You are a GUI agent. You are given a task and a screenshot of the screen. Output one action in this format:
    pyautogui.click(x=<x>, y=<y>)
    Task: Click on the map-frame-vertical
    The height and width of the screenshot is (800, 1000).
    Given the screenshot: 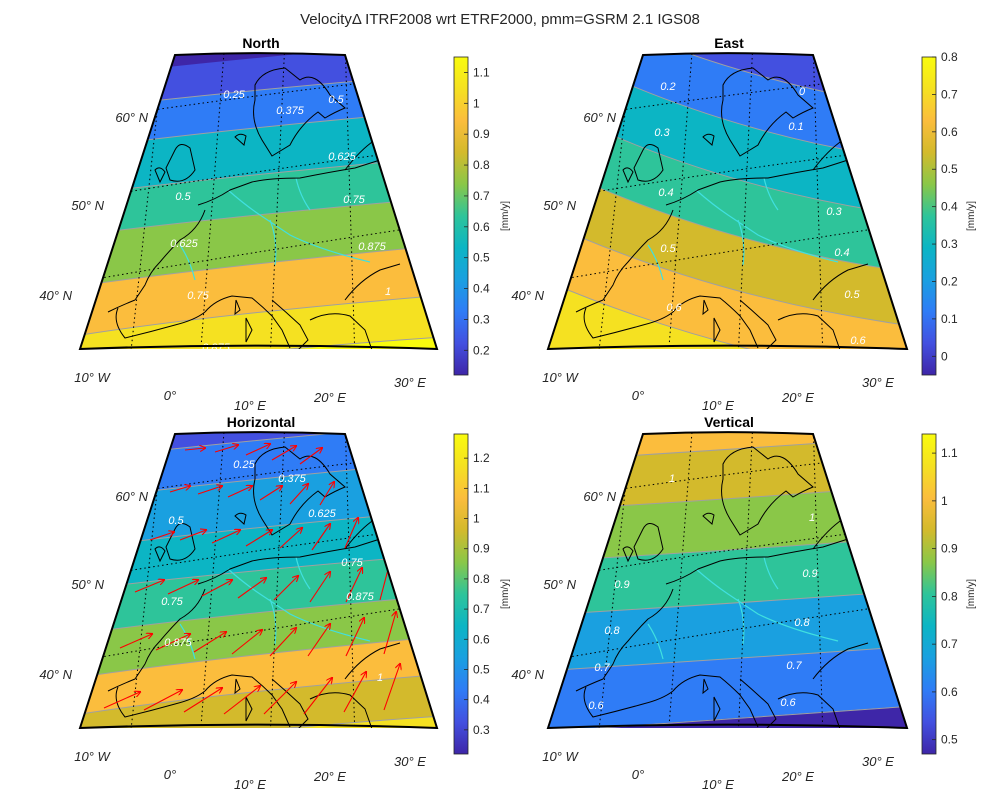 What is the action you would take?
    pyautogui.click(x=727, y=580)
    